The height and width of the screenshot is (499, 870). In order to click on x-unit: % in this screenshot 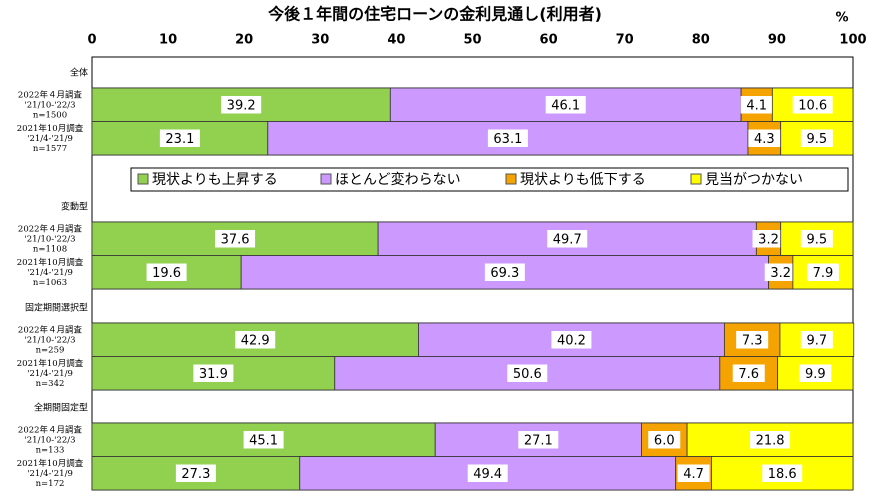, I will do `click(841, 18)`.